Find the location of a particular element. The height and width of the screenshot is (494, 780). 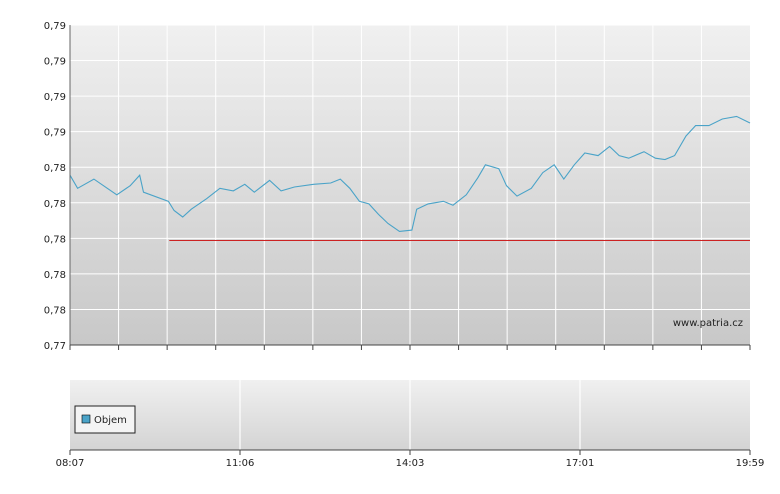

volume-x-axis: 08:07 11:06 14:03 17:01 19:59 is located at coordinates (410, 459).